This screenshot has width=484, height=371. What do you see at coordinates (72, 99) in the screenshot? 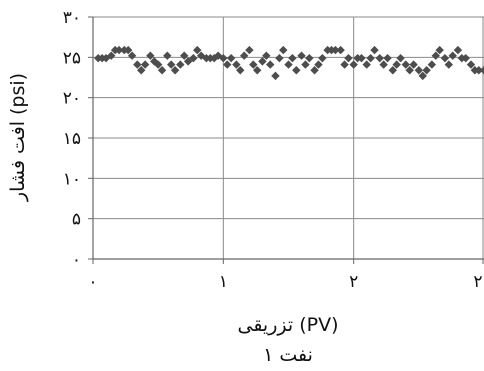
I see `y-tick-label: ۲۰` at bounding box center [72, 99].